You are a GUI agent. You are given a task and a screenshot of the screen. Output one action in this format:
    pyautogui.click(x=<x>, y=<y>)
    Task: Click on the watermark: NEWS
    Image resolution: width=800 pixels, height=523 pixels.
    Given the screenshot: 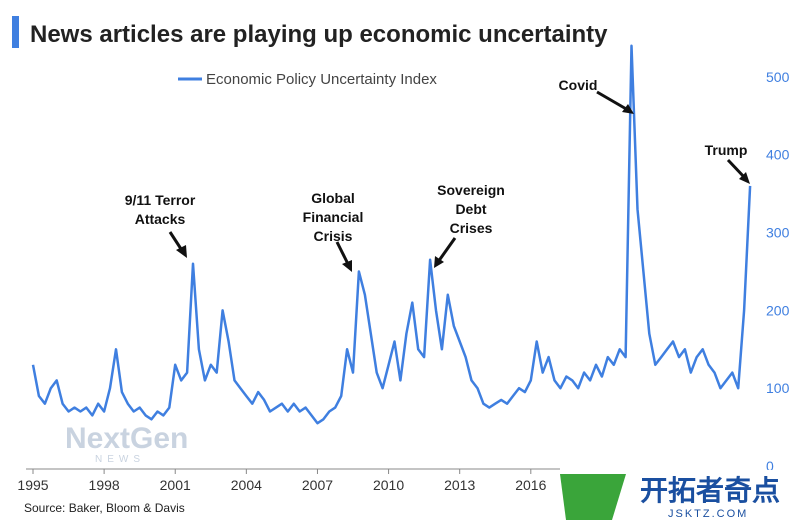 What is the action you would take?
    pyautogui.click(x=120, y=459)
    